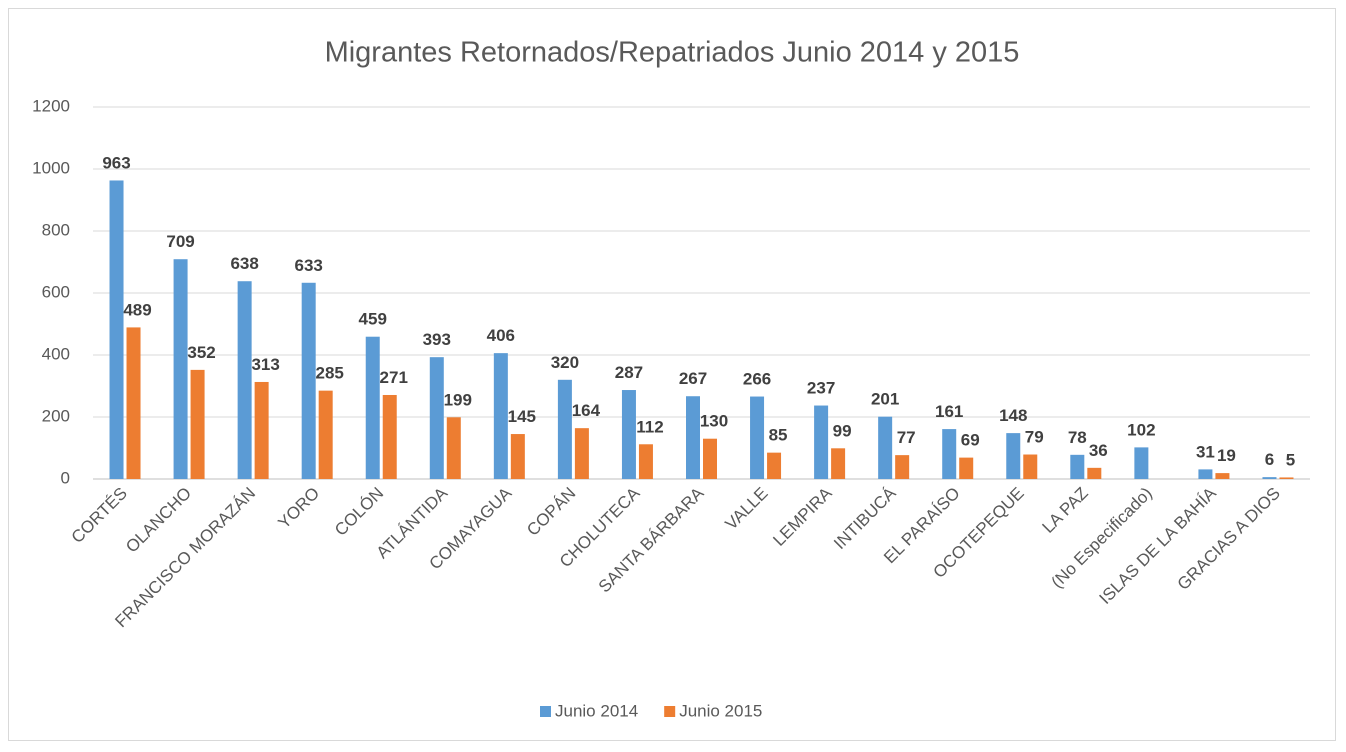 The height and width of the screenshot is (752, 1346). I want to click on data-label: 313, so click(265, 364).